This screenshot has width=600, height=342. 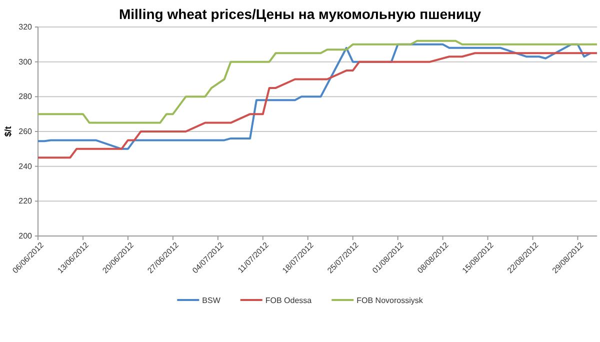 What do you see at coordinates (25, 236) in the screenshot?
I see `y-tick-label: 200` at bounding box center [25, 236].